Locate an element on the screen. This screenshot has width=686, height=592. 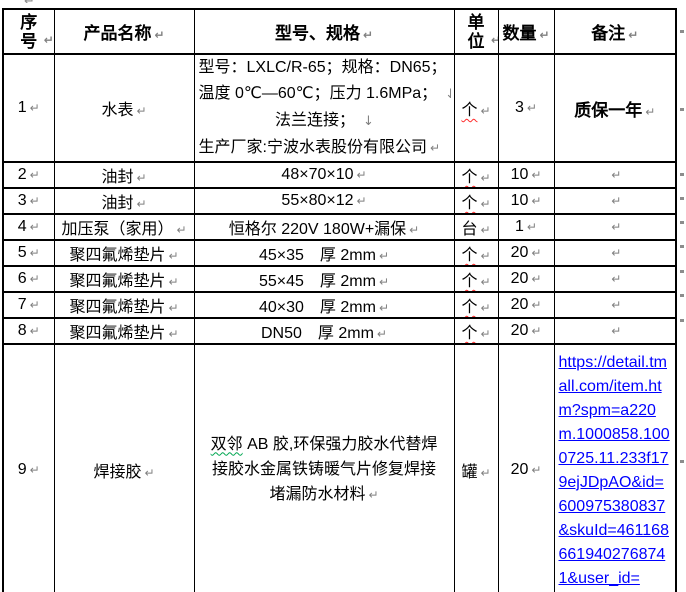
table-row: 3 ↵ 油封 ↵ 55×80×12 ↵ 个 ↵ 10 ↵ ↵ is located at coordinates (339, 201).